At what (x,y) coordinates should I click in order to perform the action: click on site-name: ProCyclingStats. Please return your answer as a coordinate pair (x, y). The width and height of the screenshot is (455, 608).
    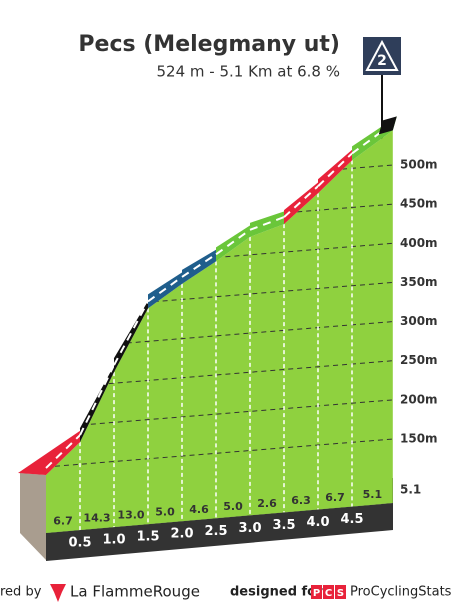
    Looking at the image, I should click on (401, 592).